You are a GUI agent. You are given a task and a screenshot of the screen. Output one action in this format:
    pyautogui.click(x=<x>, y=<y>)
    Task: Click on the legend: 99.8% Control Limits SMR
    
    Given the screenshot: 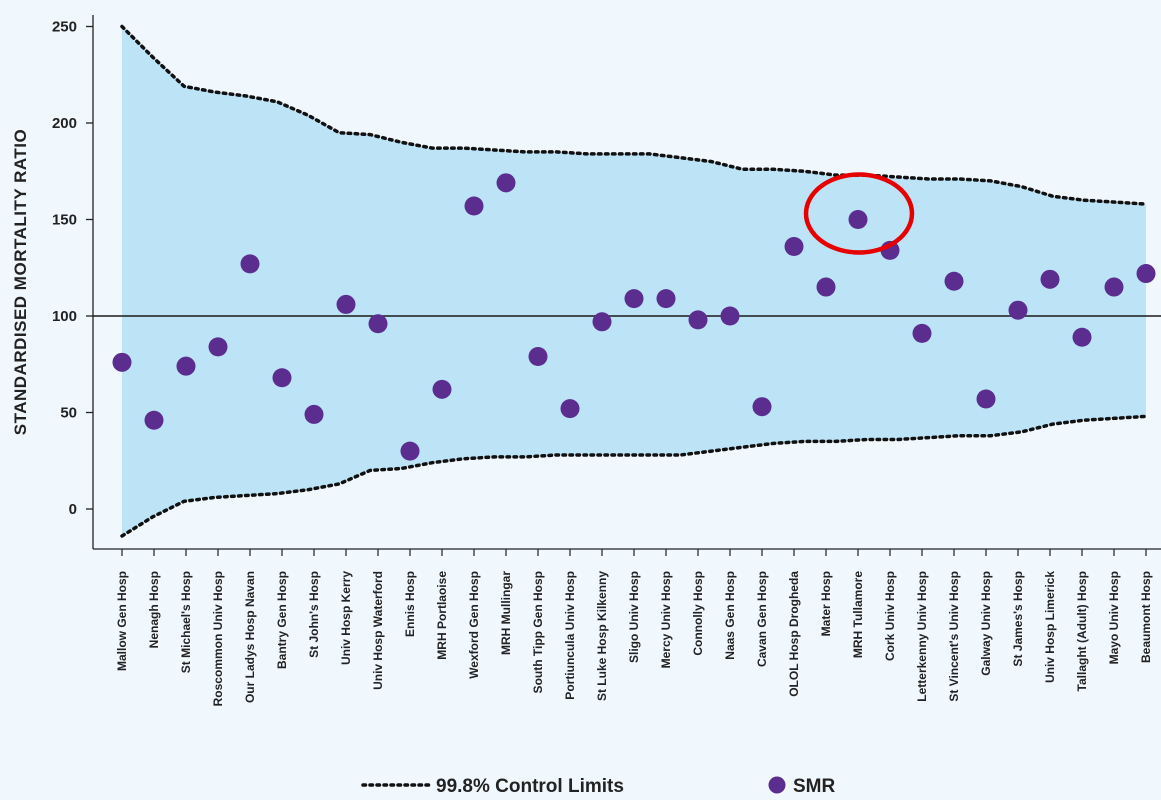 What is the action you would take?
    pyautogui.click(x=598, y=786)
    